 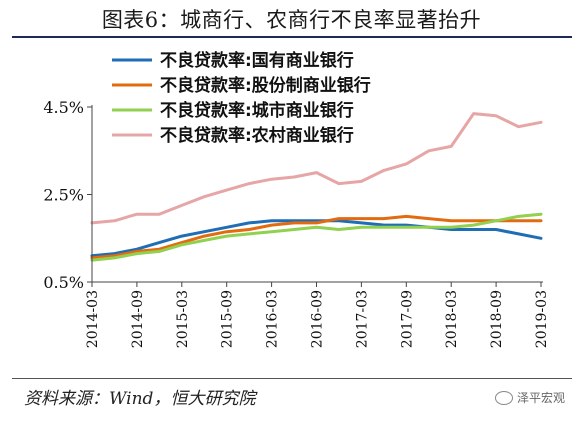 What do you see at coordinates (292, 37) in the screenshot?
I see `title-rule` at bounding box center [292, 37].